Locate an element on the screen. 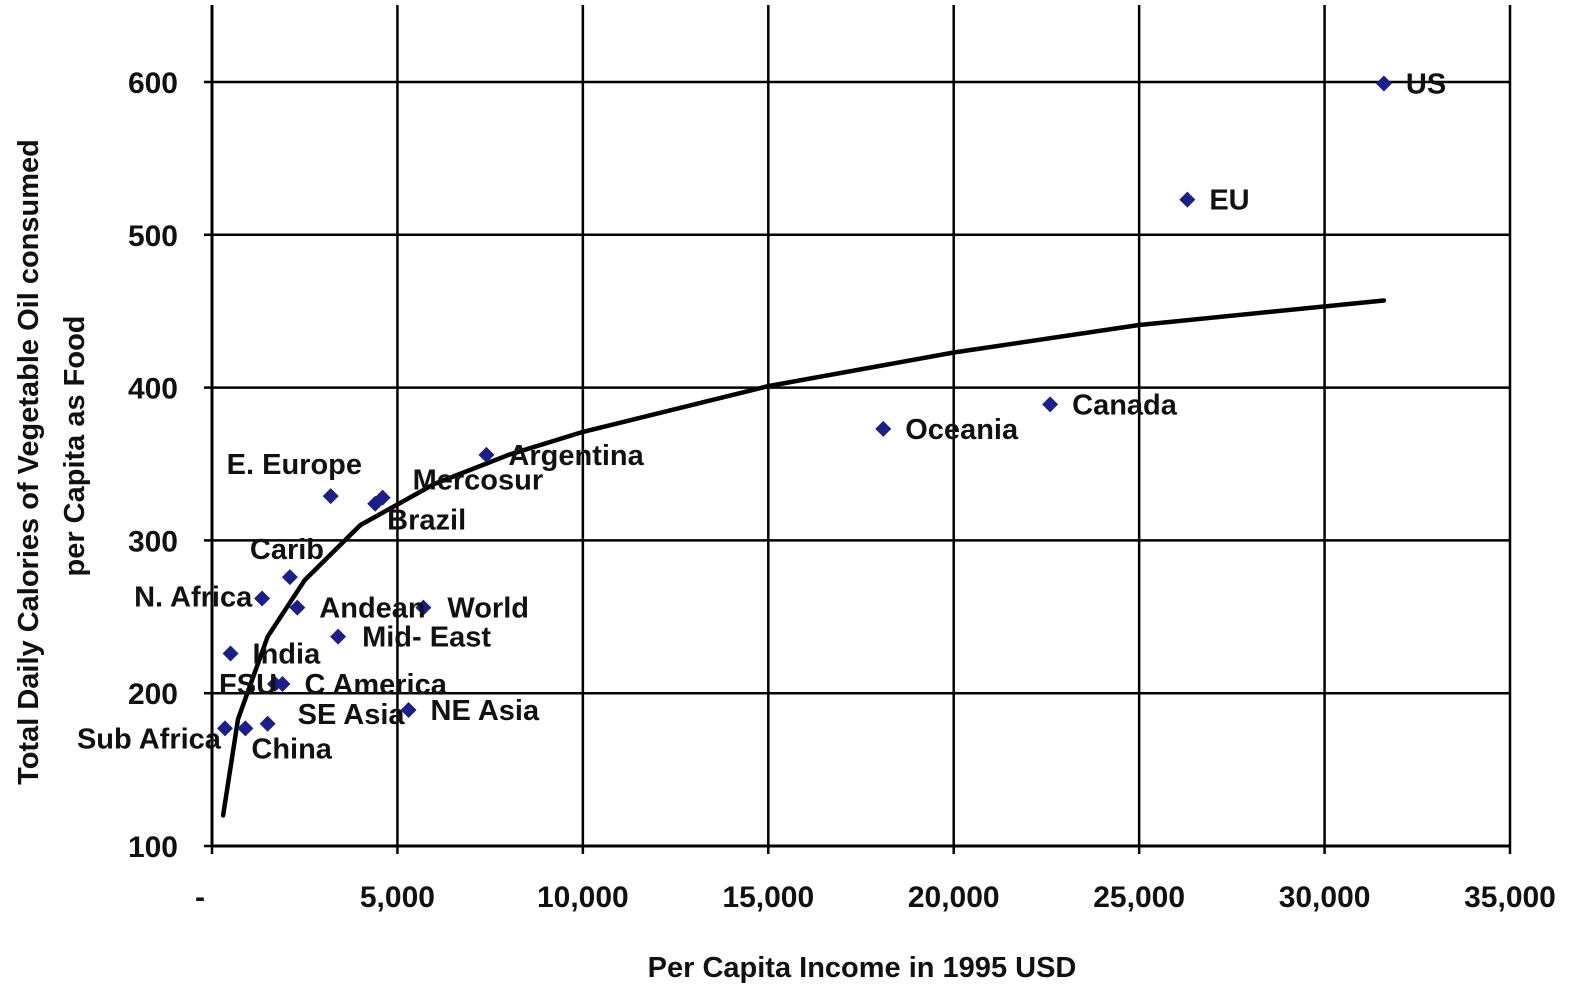 The image size is (1587, 997). point-label-brazil: Brazil is located at coordinates (426, 521).